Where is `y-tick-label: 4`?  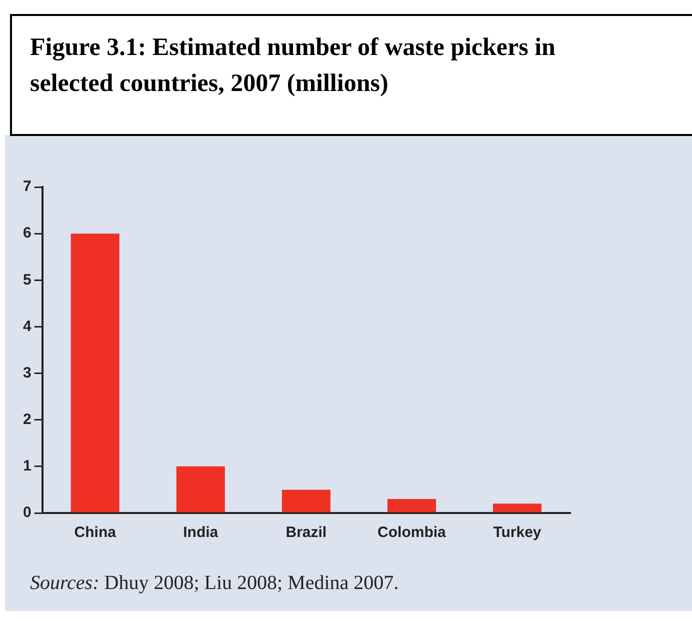 y-tick-label: 4 is located at coordinates (27, 326).